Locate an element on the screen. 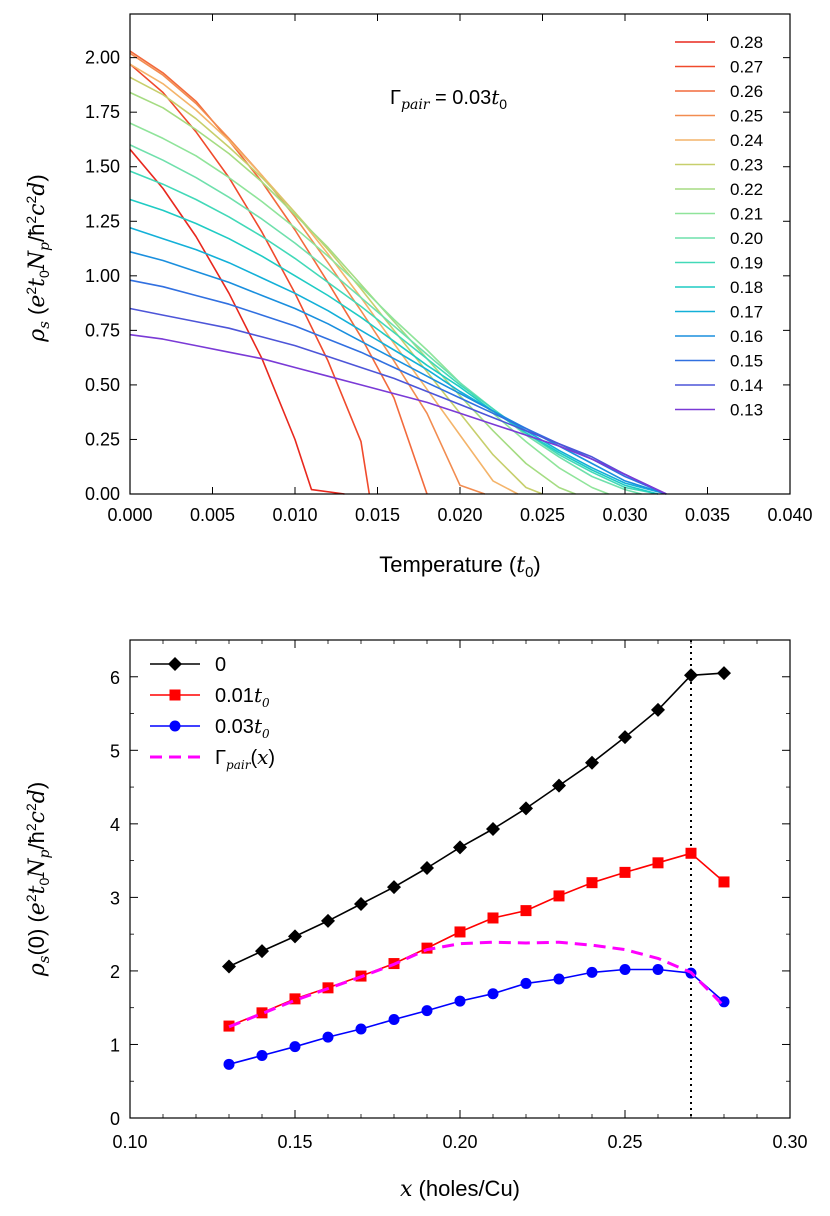 This screenshot has width=830, height=1216. x-axis-label: Temperature (t0) is located at coordinates (459, 566).